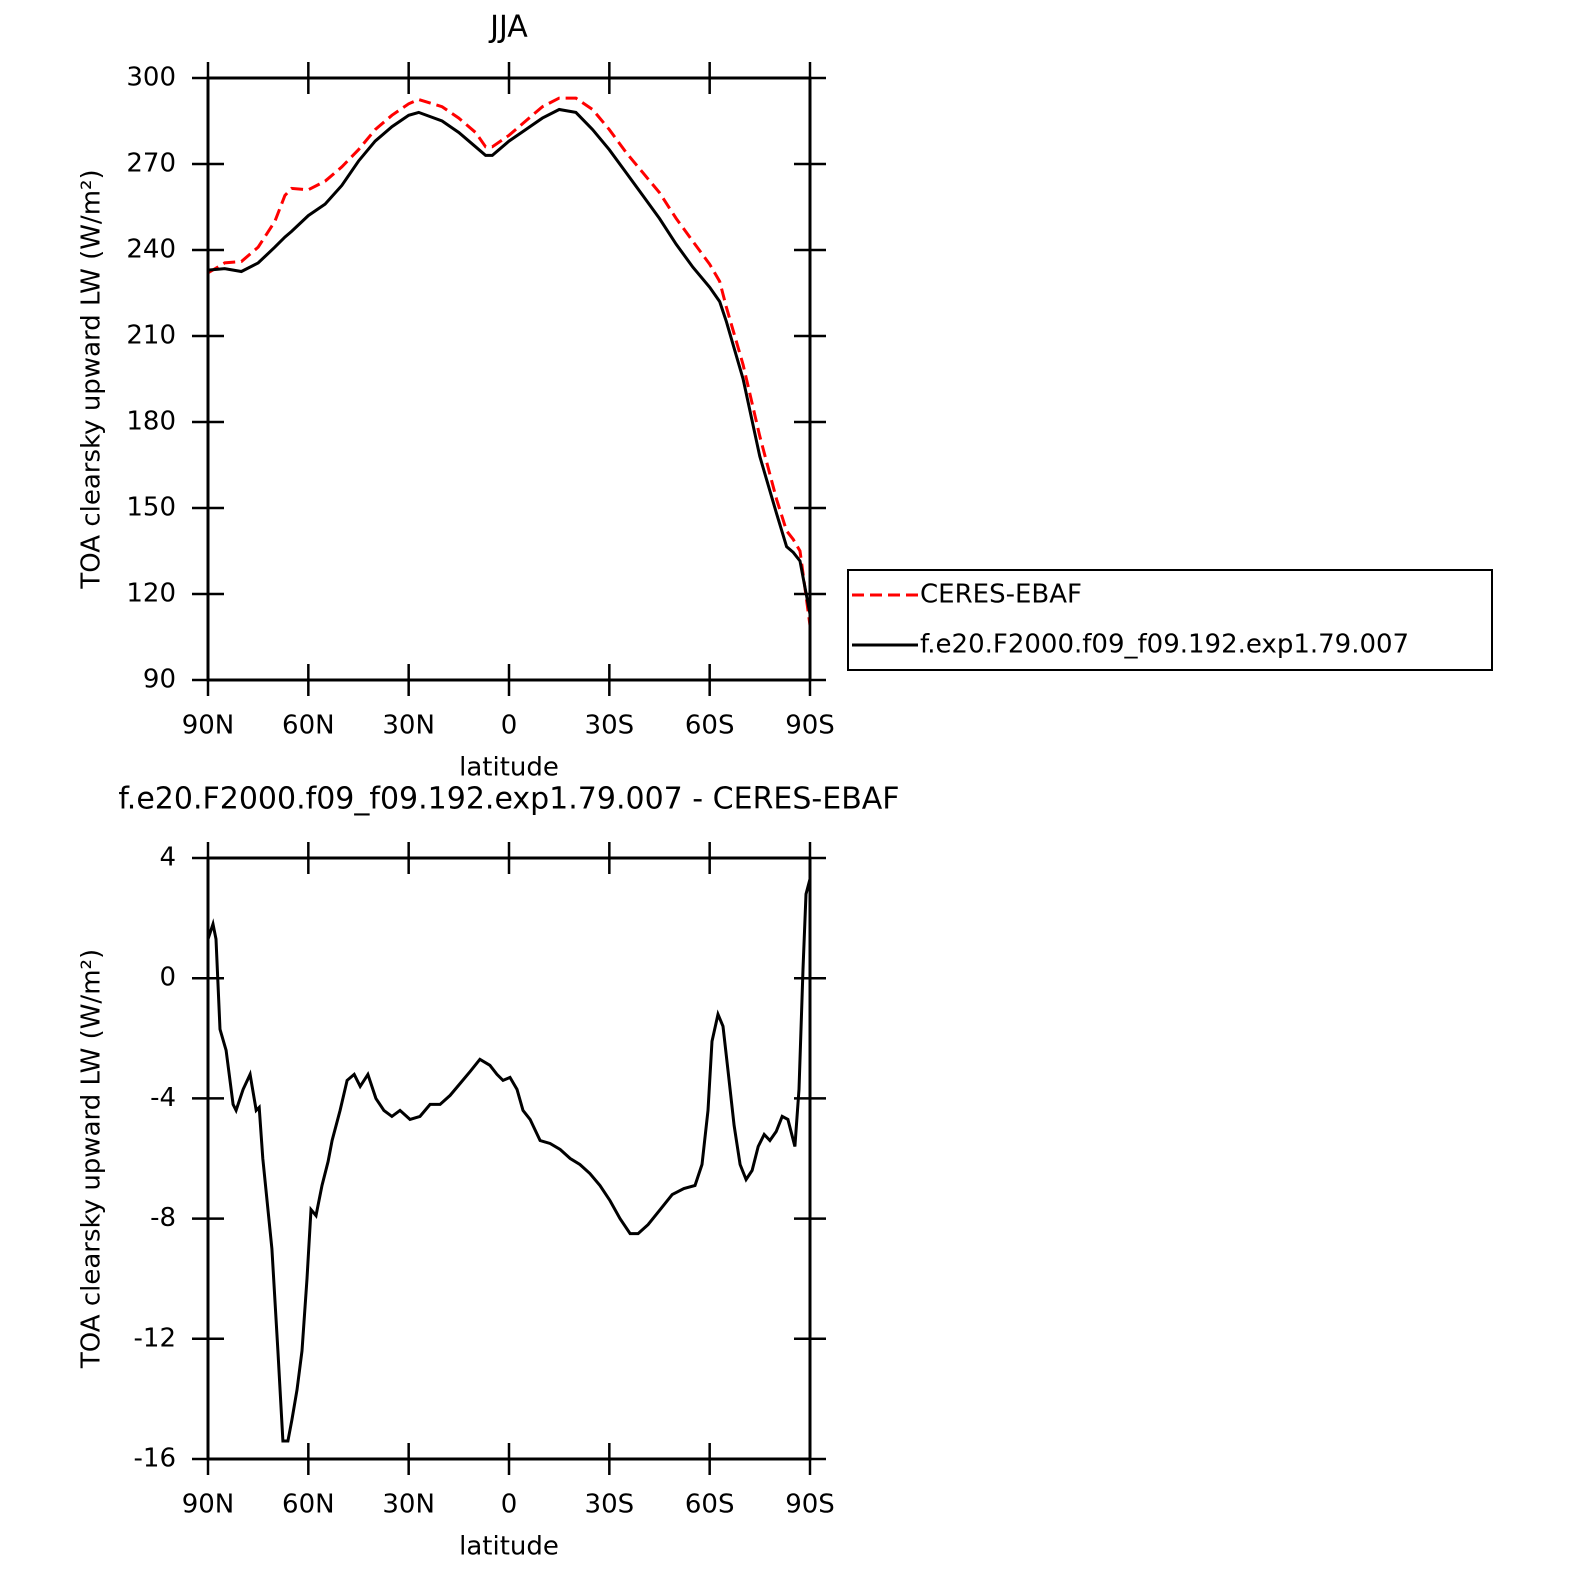 Image resolution: width=1574 pixels, height=1574 pixels. I want to click on y-tick-label: 300, so click(151, 78).